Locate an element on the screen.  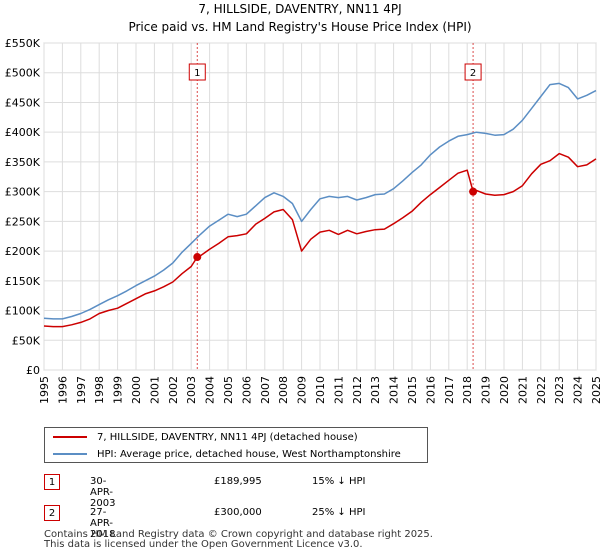
x-tick-label: 2003 is located at coordinates (191, 390).